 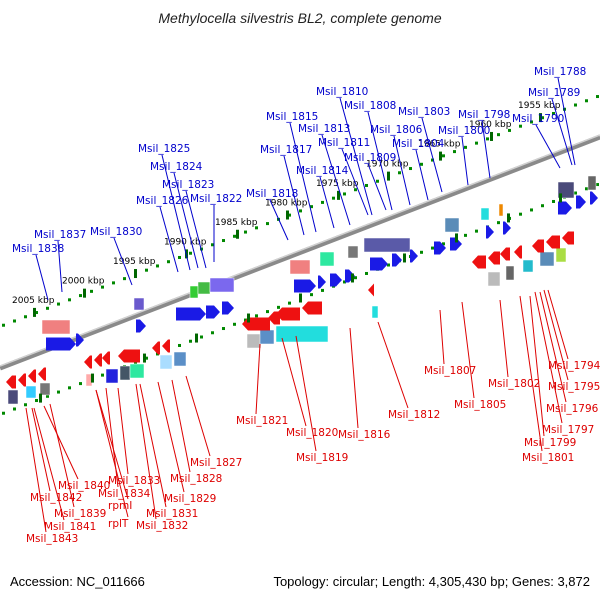 What do you see at coordinates (312, 433) in the screenshot?
I see `gene-label-bottom: Msil_1820` at bounding box center [312, 433].